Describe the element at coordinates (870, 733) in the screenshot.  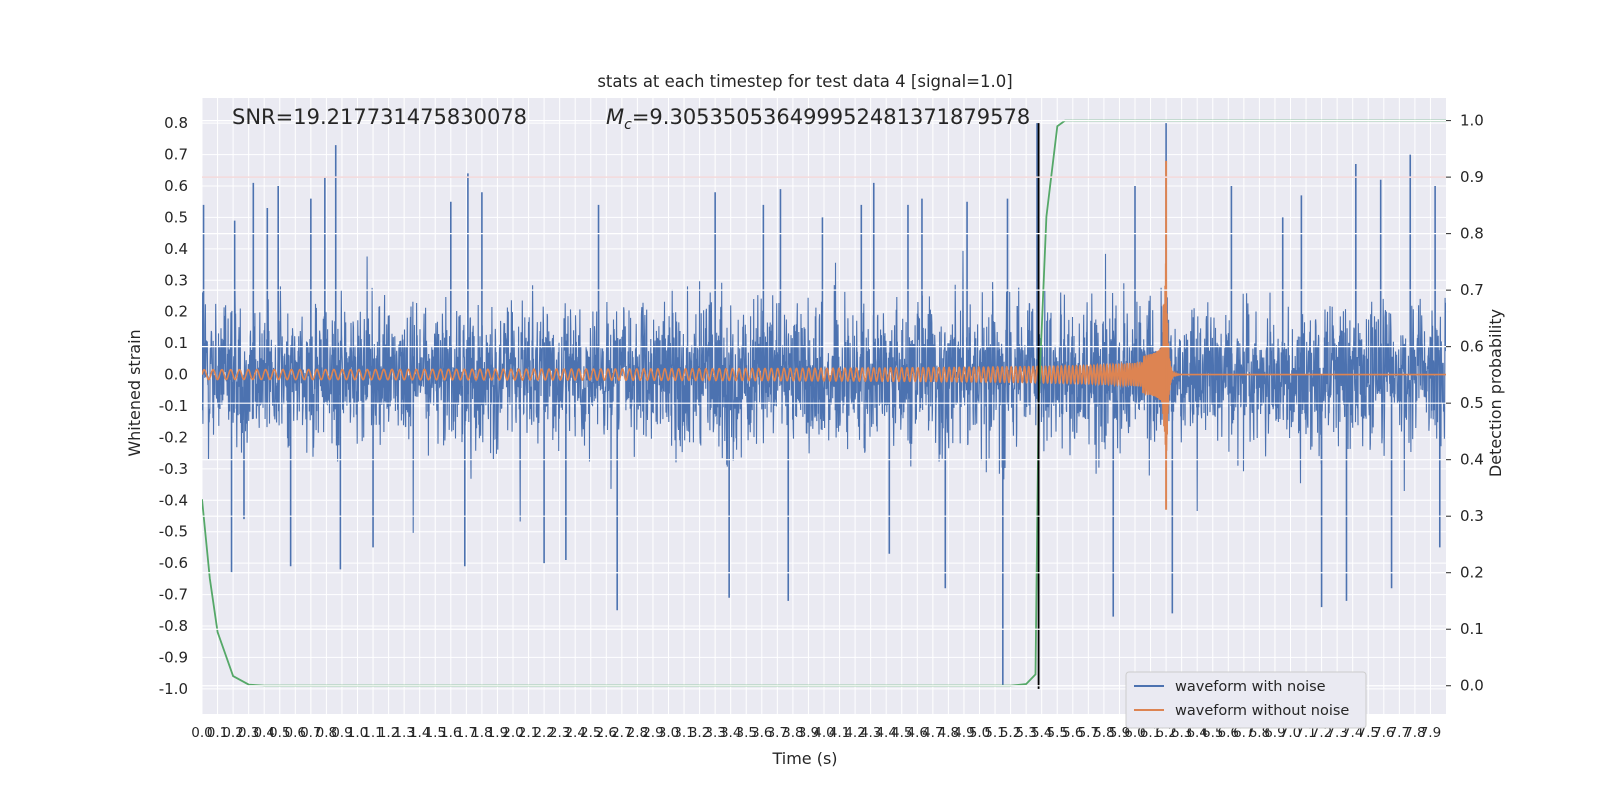
I see `x-tick-label: 4.3` at that location.